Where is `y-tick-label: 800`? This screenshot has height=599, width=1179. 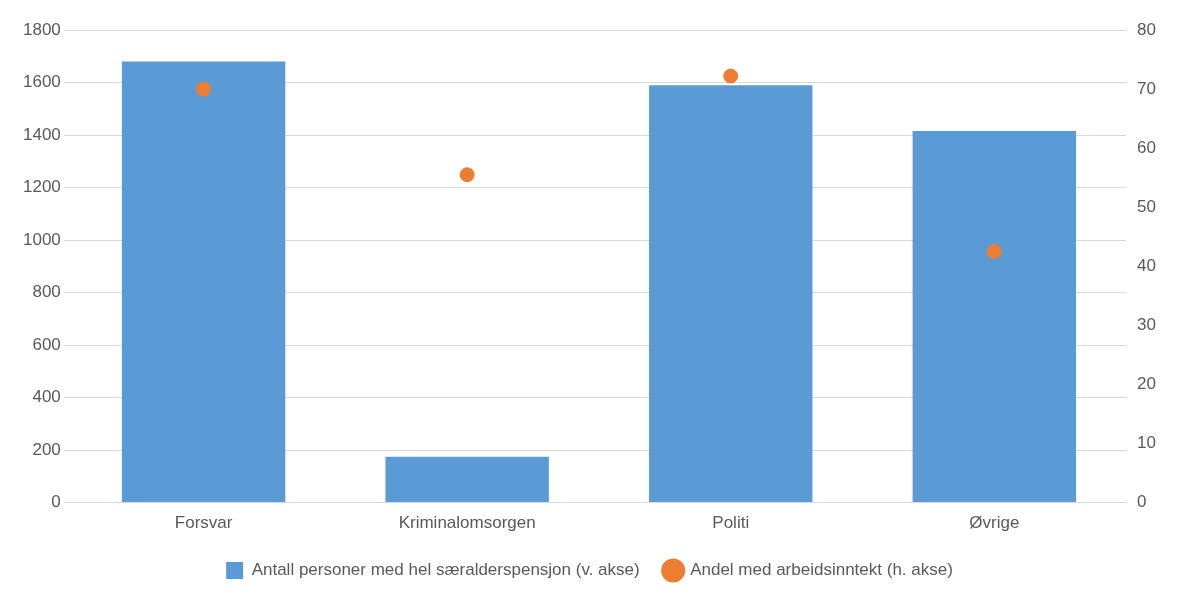
y-tick-label: 800 is located at coordinates (46, 292).